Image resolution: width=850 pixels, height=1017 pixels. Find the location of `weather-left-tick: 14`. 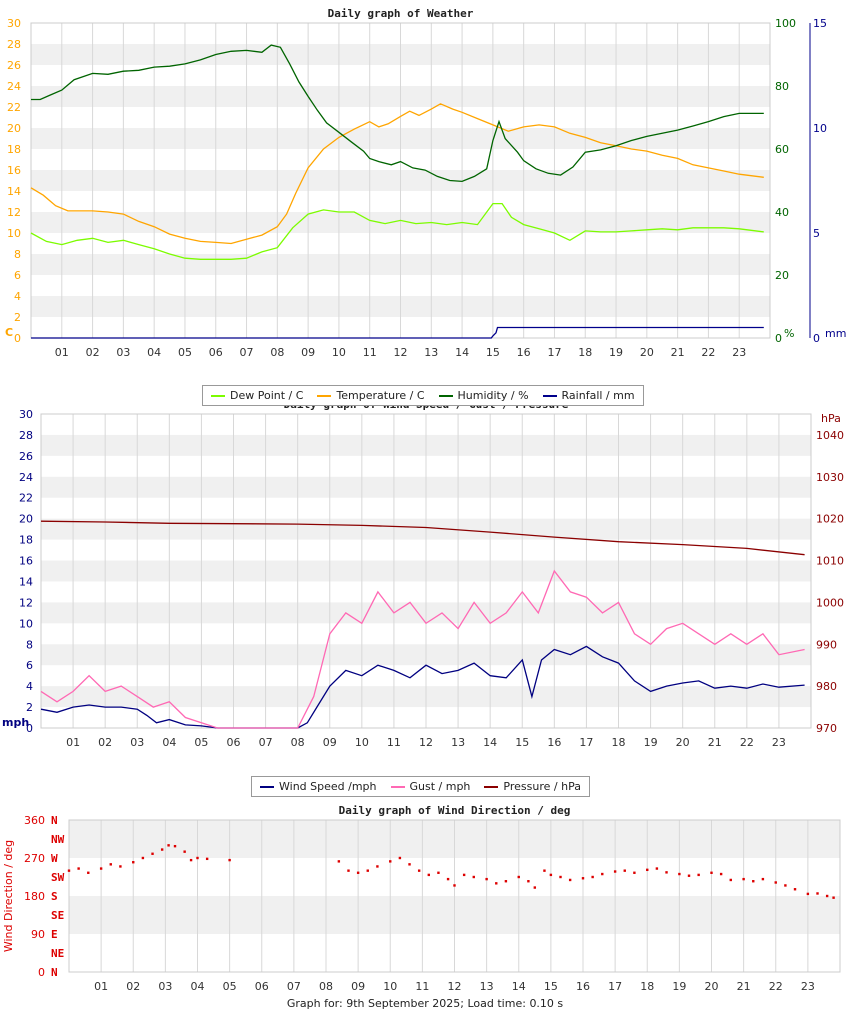

weather-left-tick: 14 is located at coordinates (14, 191).